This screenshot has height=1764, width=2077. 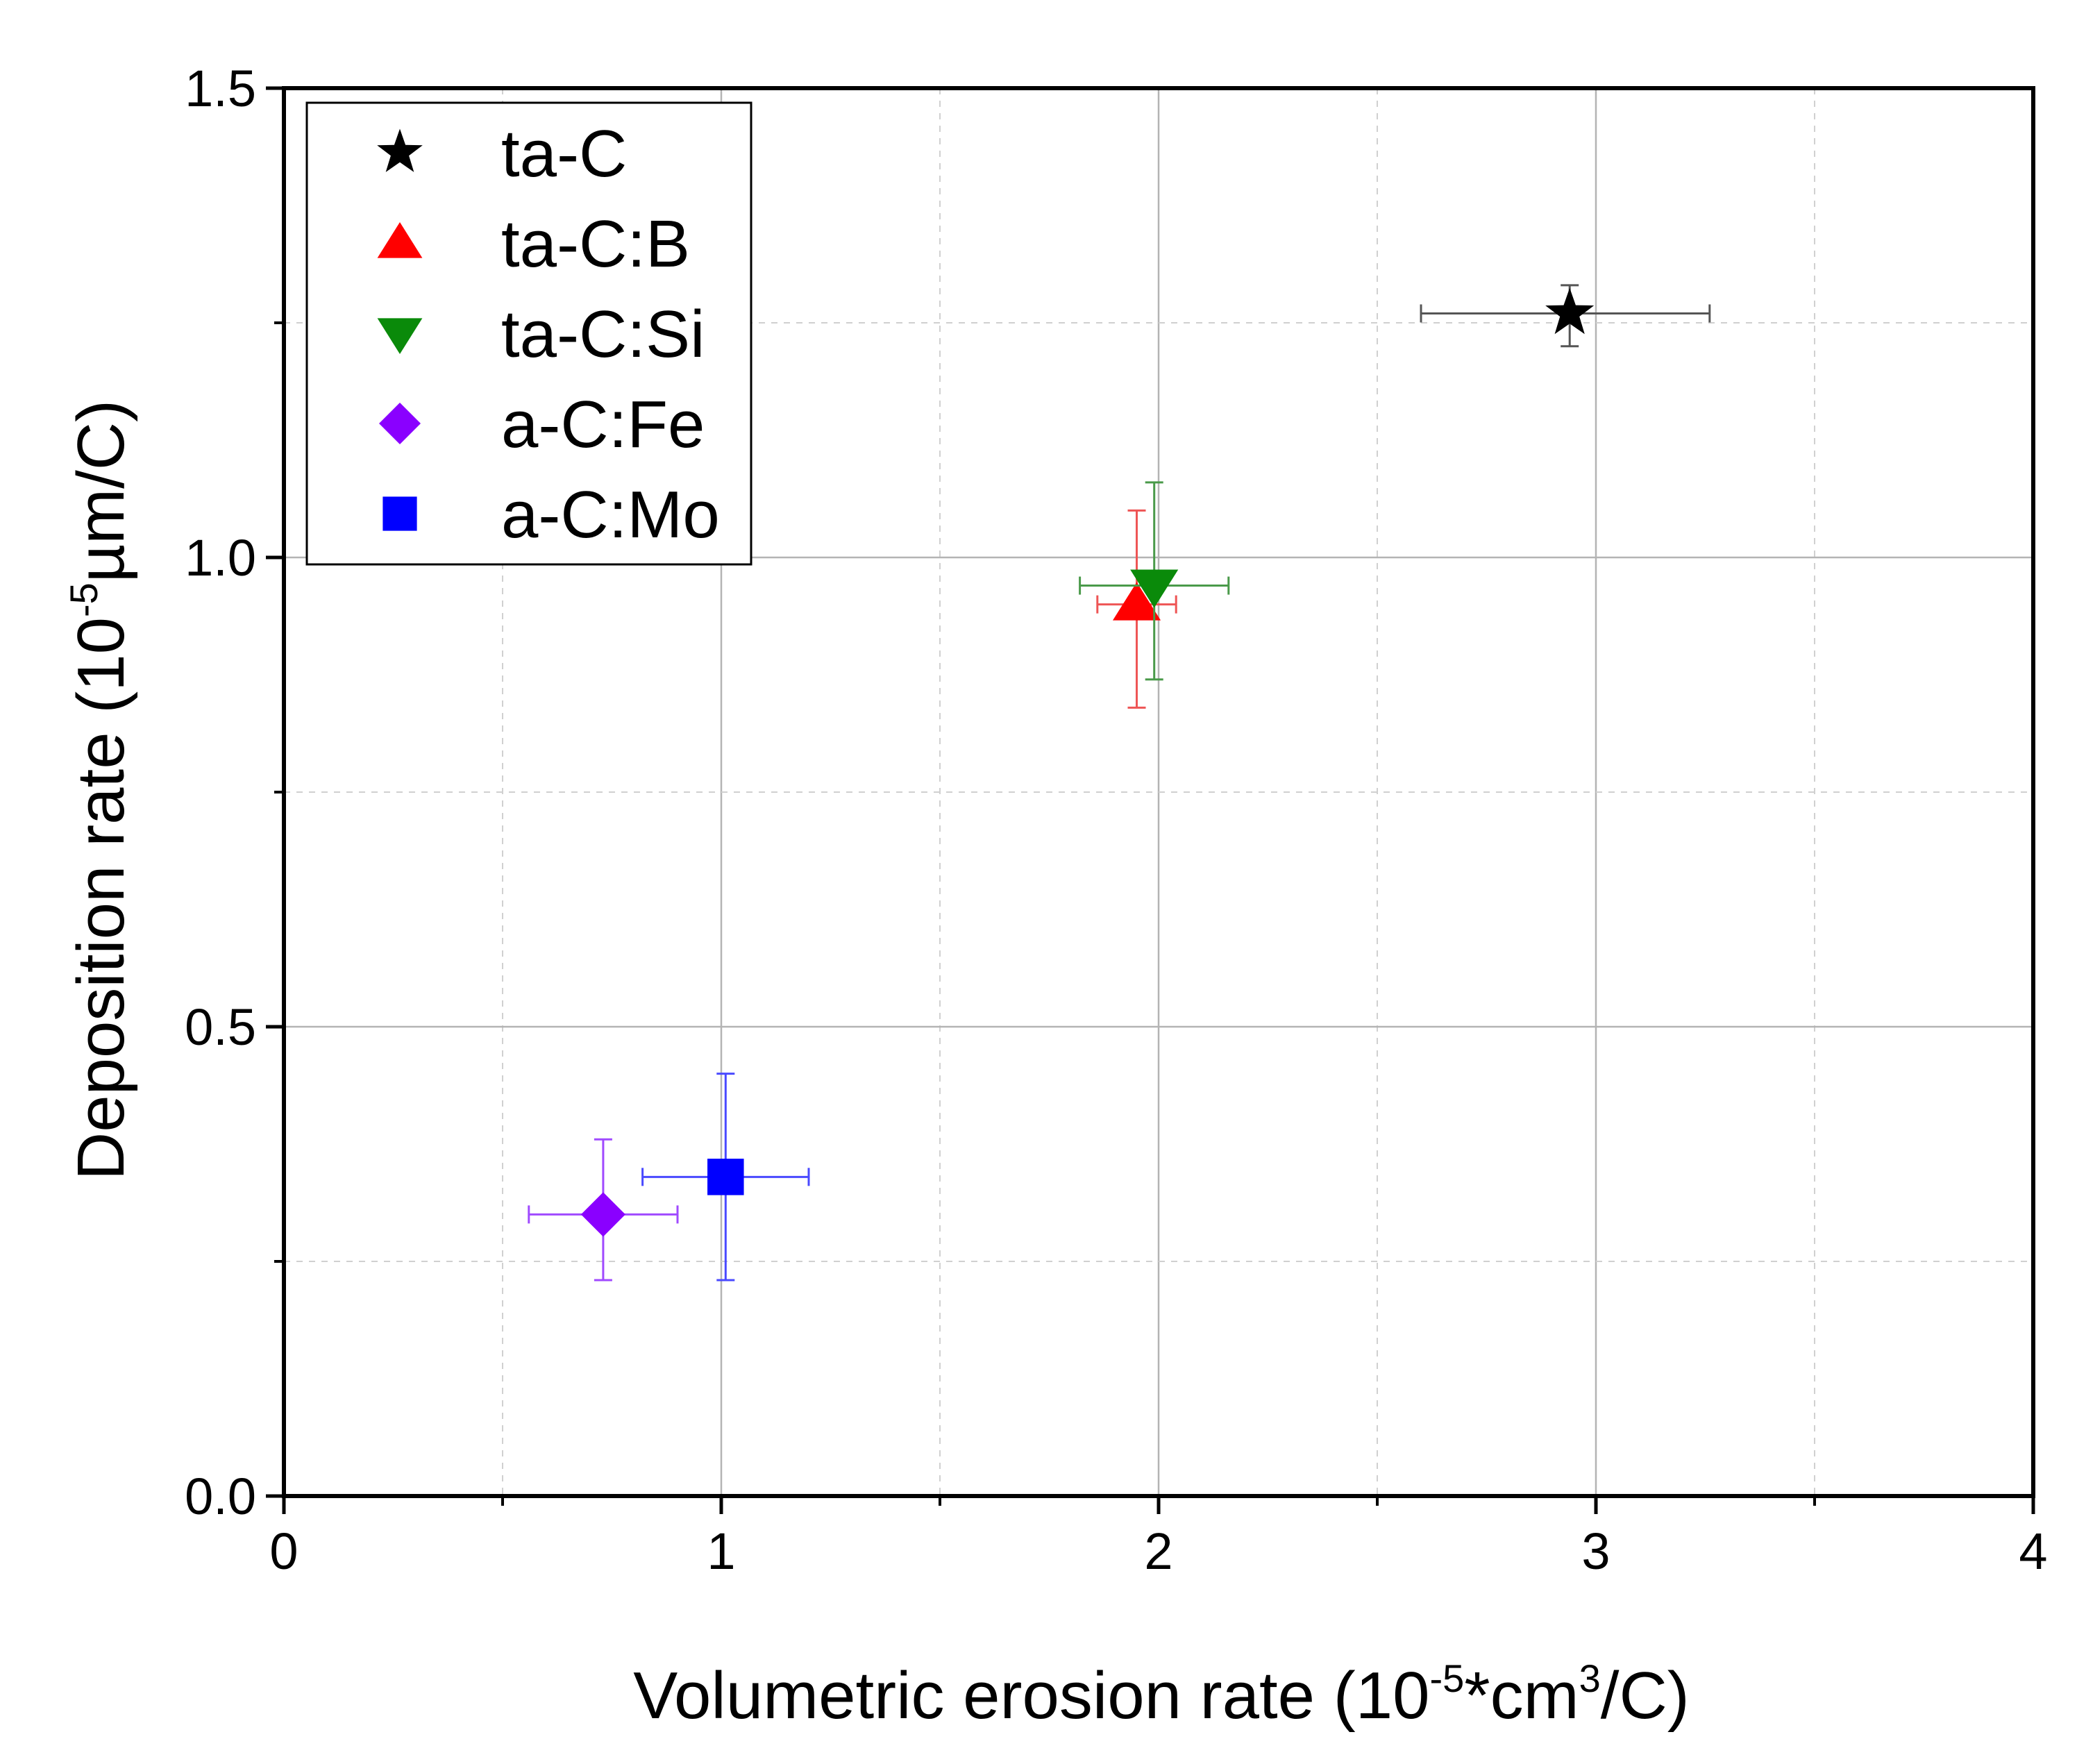 I want to click on legend-marker-ta-c-b, so click(x=400, y=240).